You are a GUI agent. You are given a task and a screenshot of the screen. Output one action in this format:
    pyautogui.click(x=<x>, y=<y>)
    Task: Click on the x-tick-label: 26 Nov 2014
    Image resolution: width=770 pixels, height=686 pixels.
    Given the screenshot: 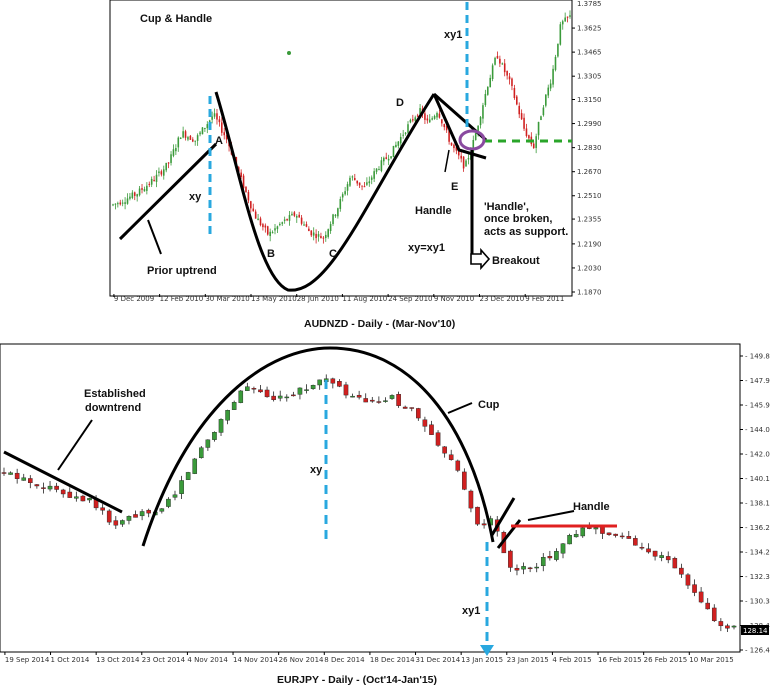 What is the action you would take?
    pyautogui.click(x=301, y=660)
    